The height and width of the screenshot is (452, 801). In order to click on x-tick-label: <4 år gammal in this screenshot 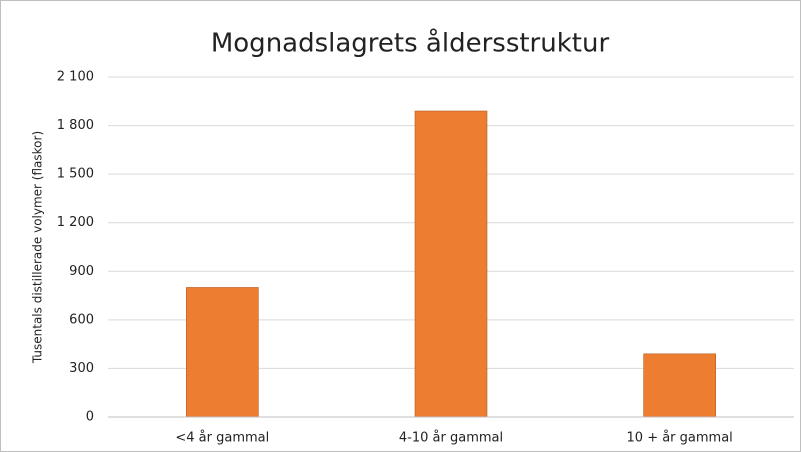, I will do `click(222, 438)`.